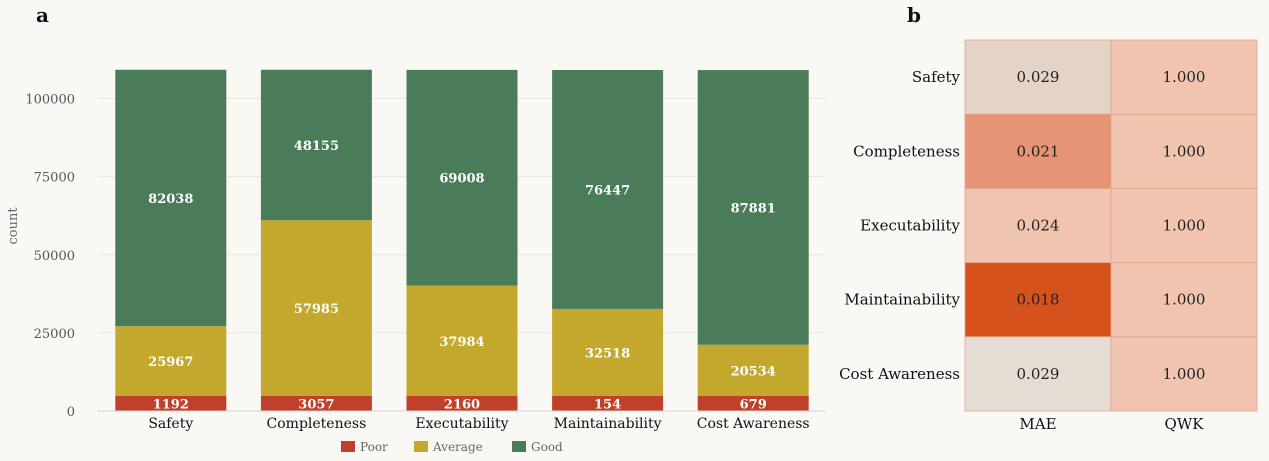 Image resolution: width=1269 pixels, height=461 pixels. What do you see at coordinates (54, 178) in the screenshot?
I see `y-tick-label: 75000` at bounding box center [54, 178].